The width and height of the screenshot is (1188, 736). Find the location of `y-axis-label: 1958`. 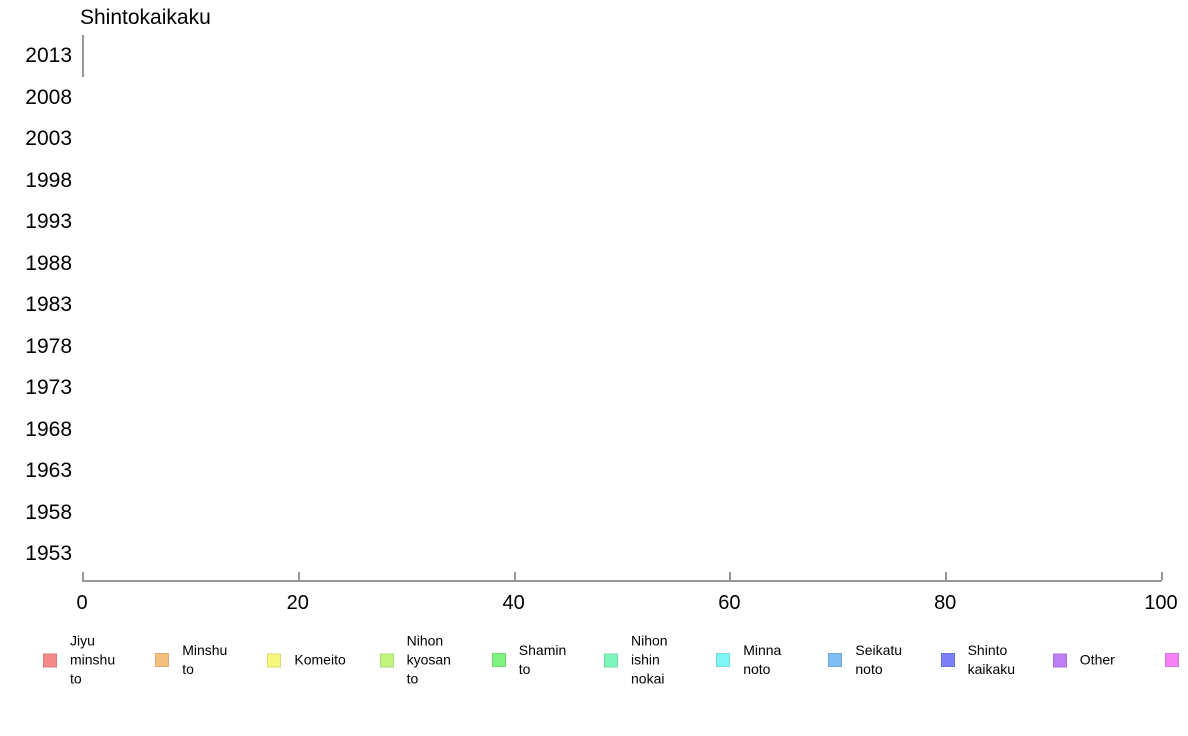

y-axis-label: 1958 is located at coordinates (48, 512).